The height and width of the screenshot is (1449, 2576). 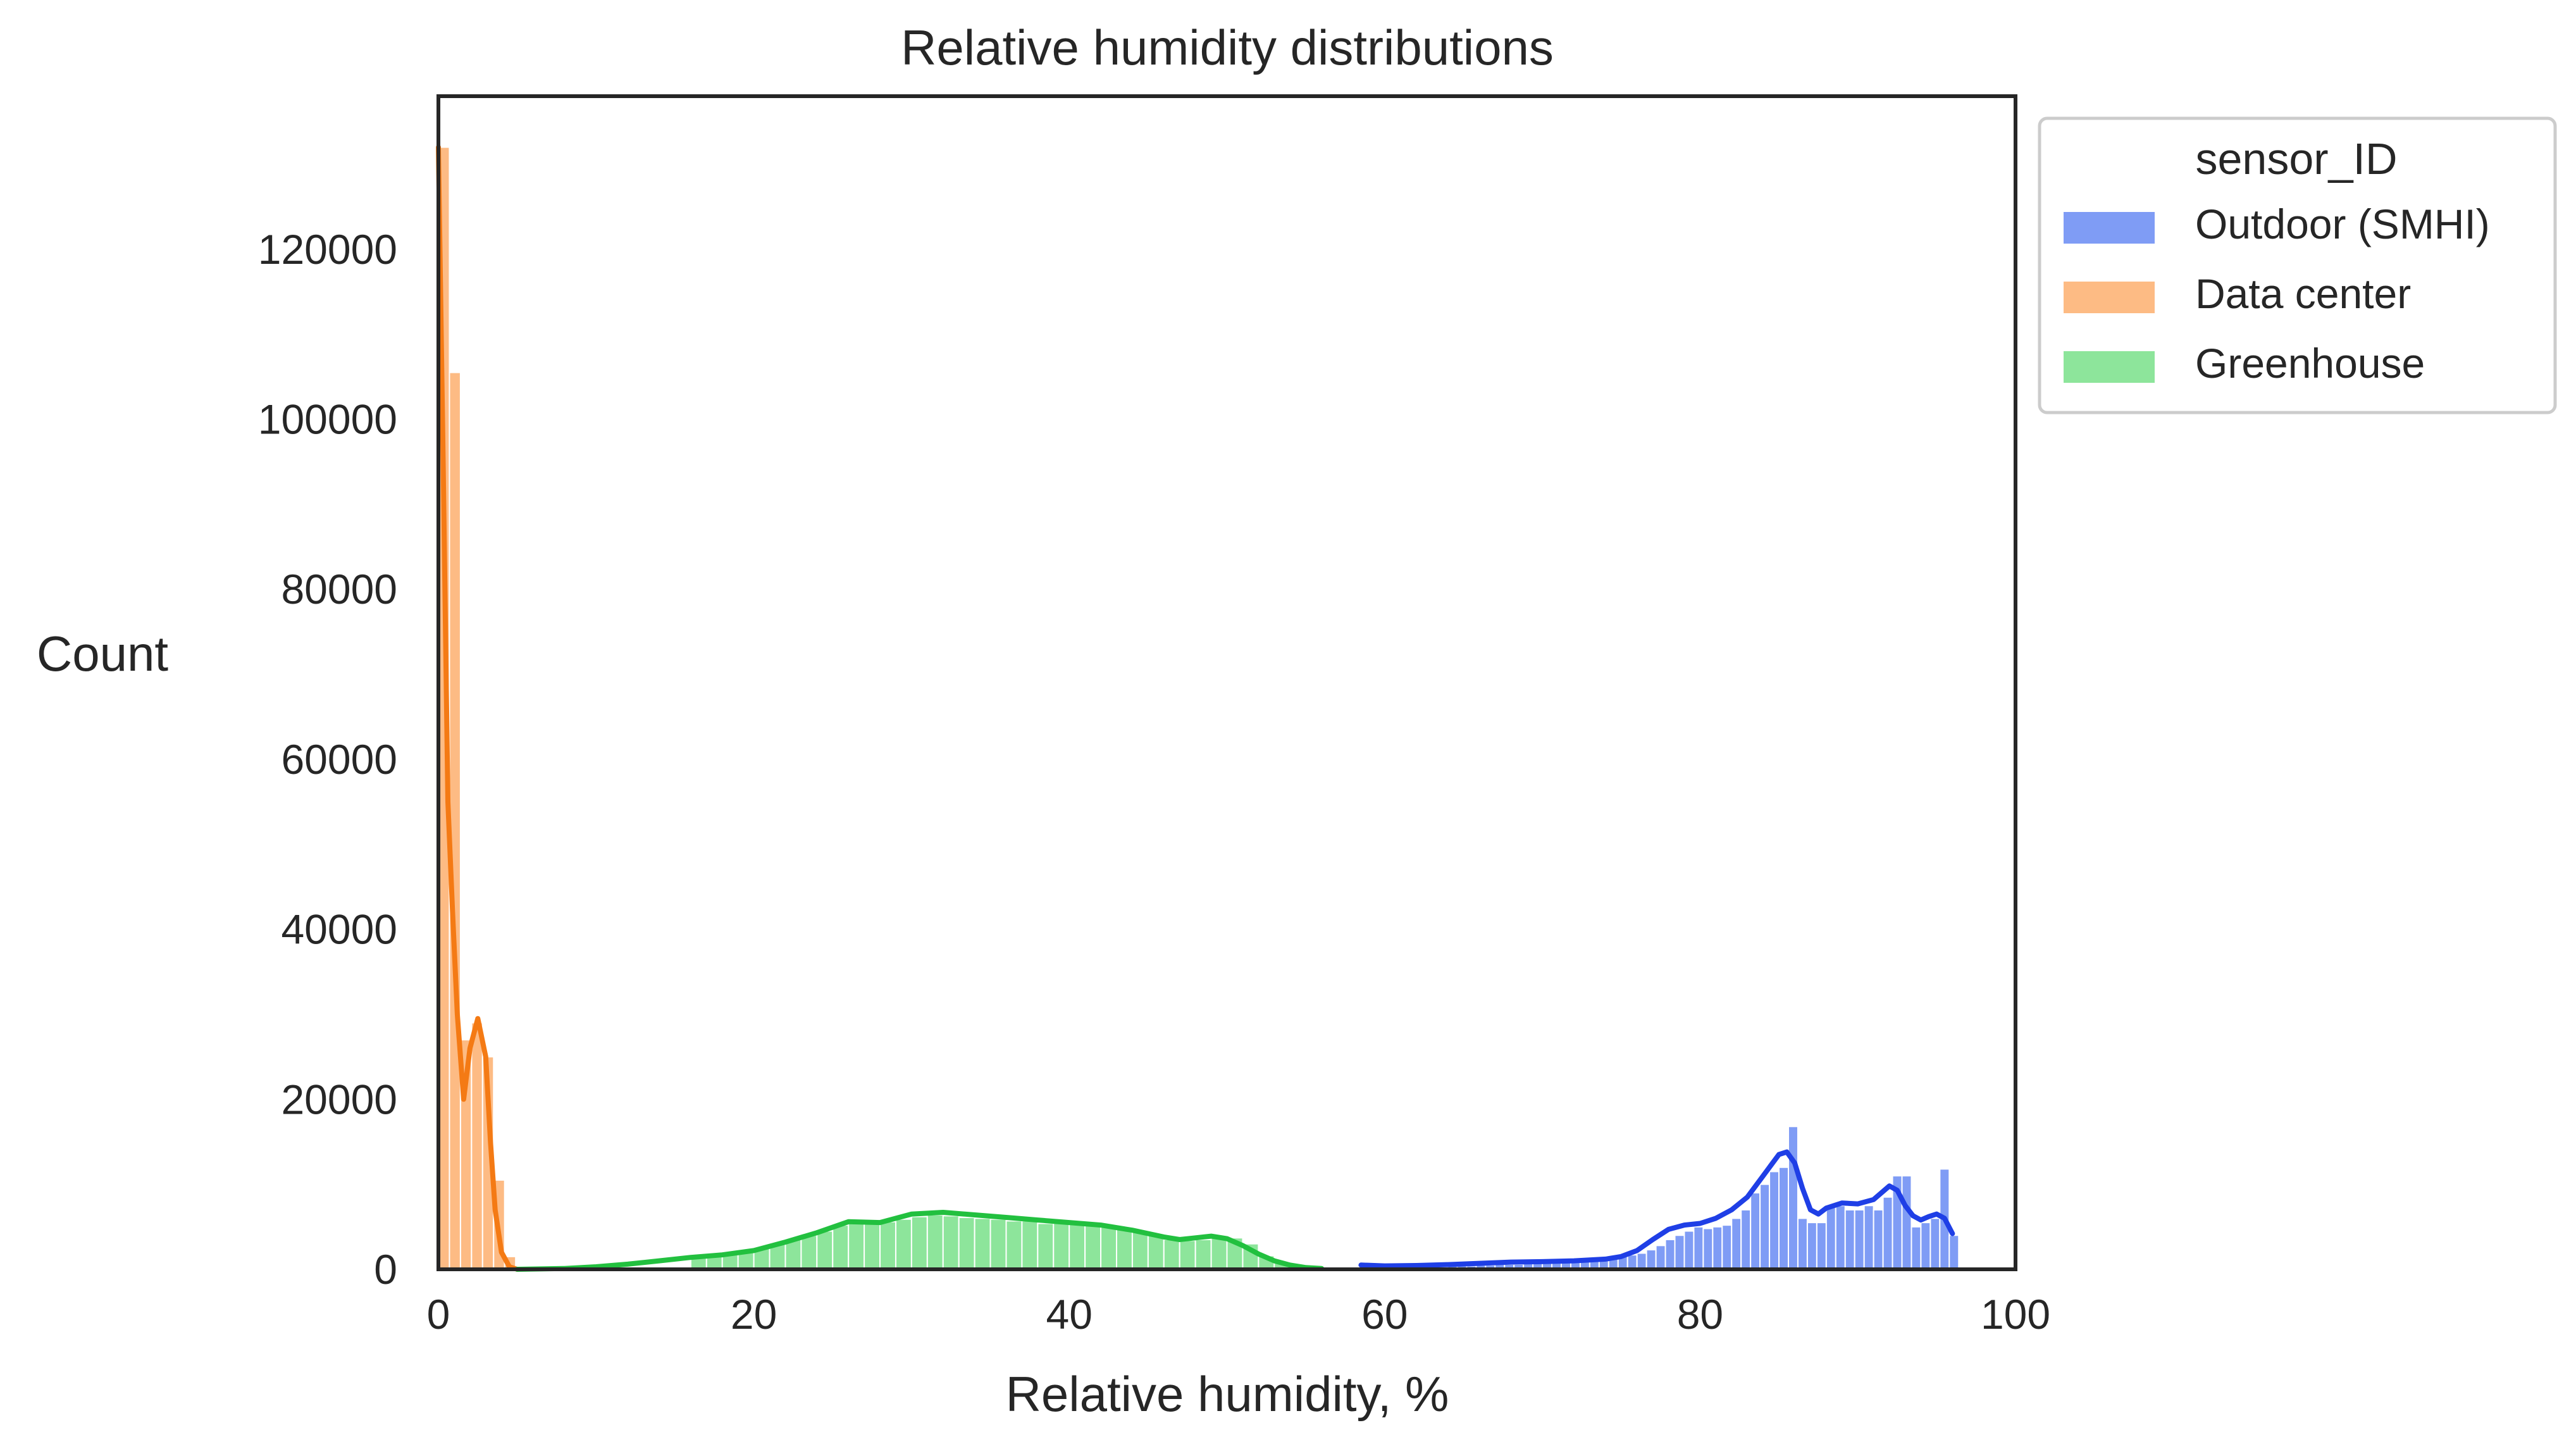 What do you see at coordinates (2303, 293) in the screenshot?
I see `legend-label: Data center` at bounding box center [2303, 293].